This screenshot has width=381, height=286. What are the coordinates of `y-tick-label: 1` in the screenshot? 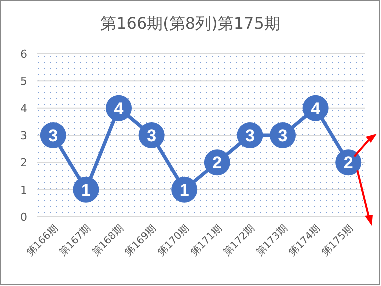 It's located at (24, 190).